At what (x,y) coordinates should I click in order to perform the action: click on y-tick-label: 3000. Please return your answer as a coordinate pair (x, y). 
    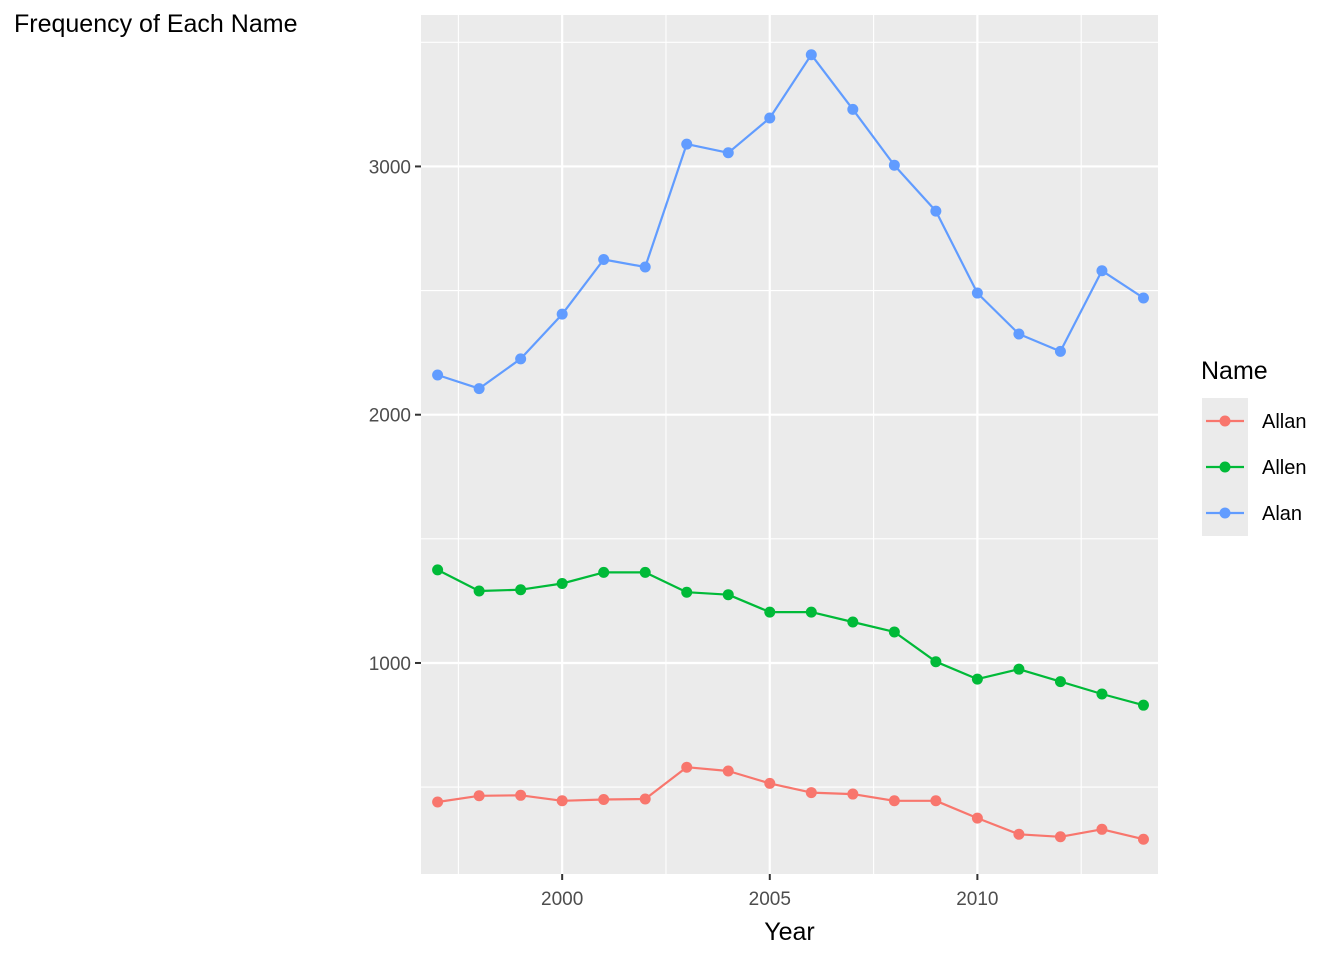
    Looking at the image, I should click on (390, 167).